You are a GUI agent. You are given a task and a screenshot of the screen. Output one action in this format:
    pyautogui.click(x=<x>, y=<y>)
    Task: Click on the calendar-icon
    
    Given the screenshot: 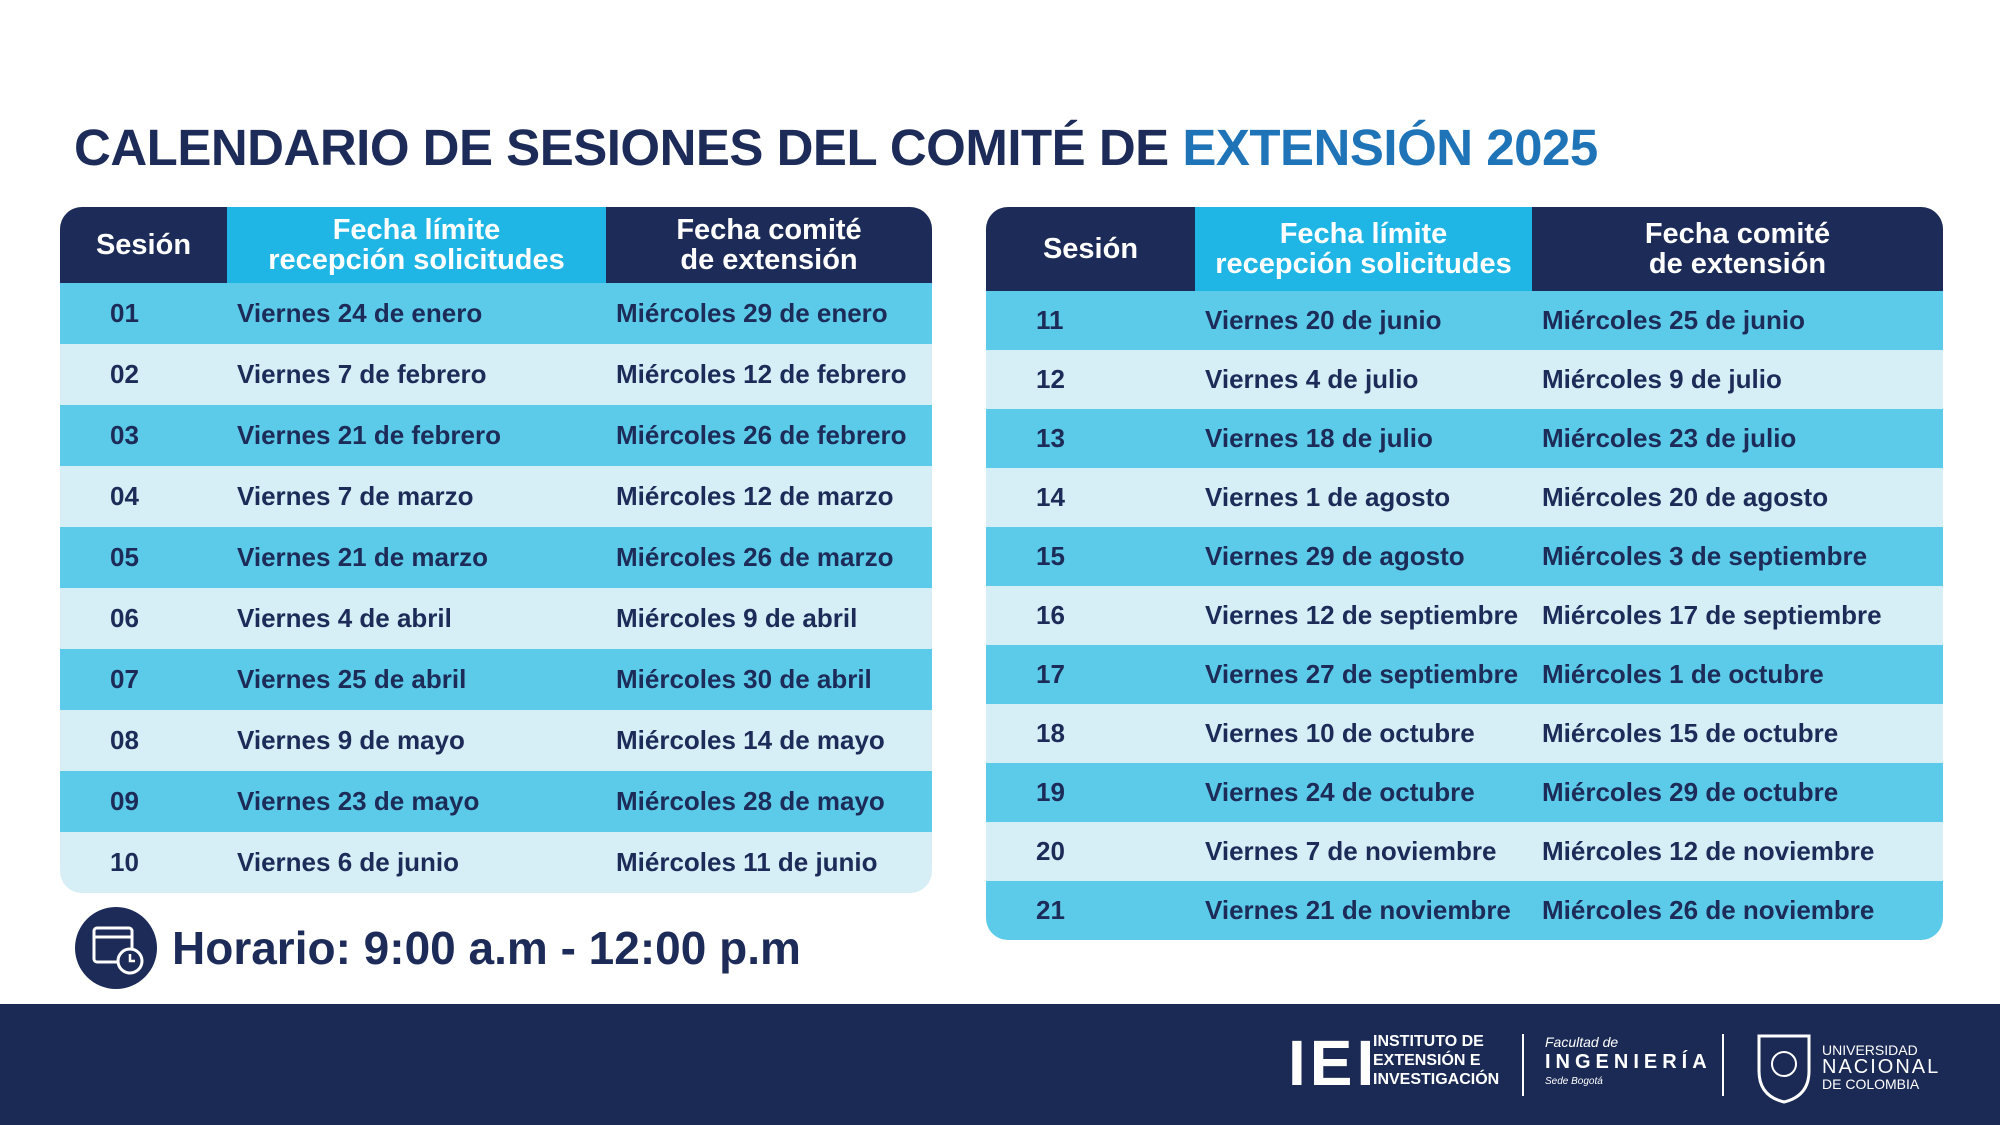 What is the action you would take?
    pyautogui.click(x=116, y=948)
    